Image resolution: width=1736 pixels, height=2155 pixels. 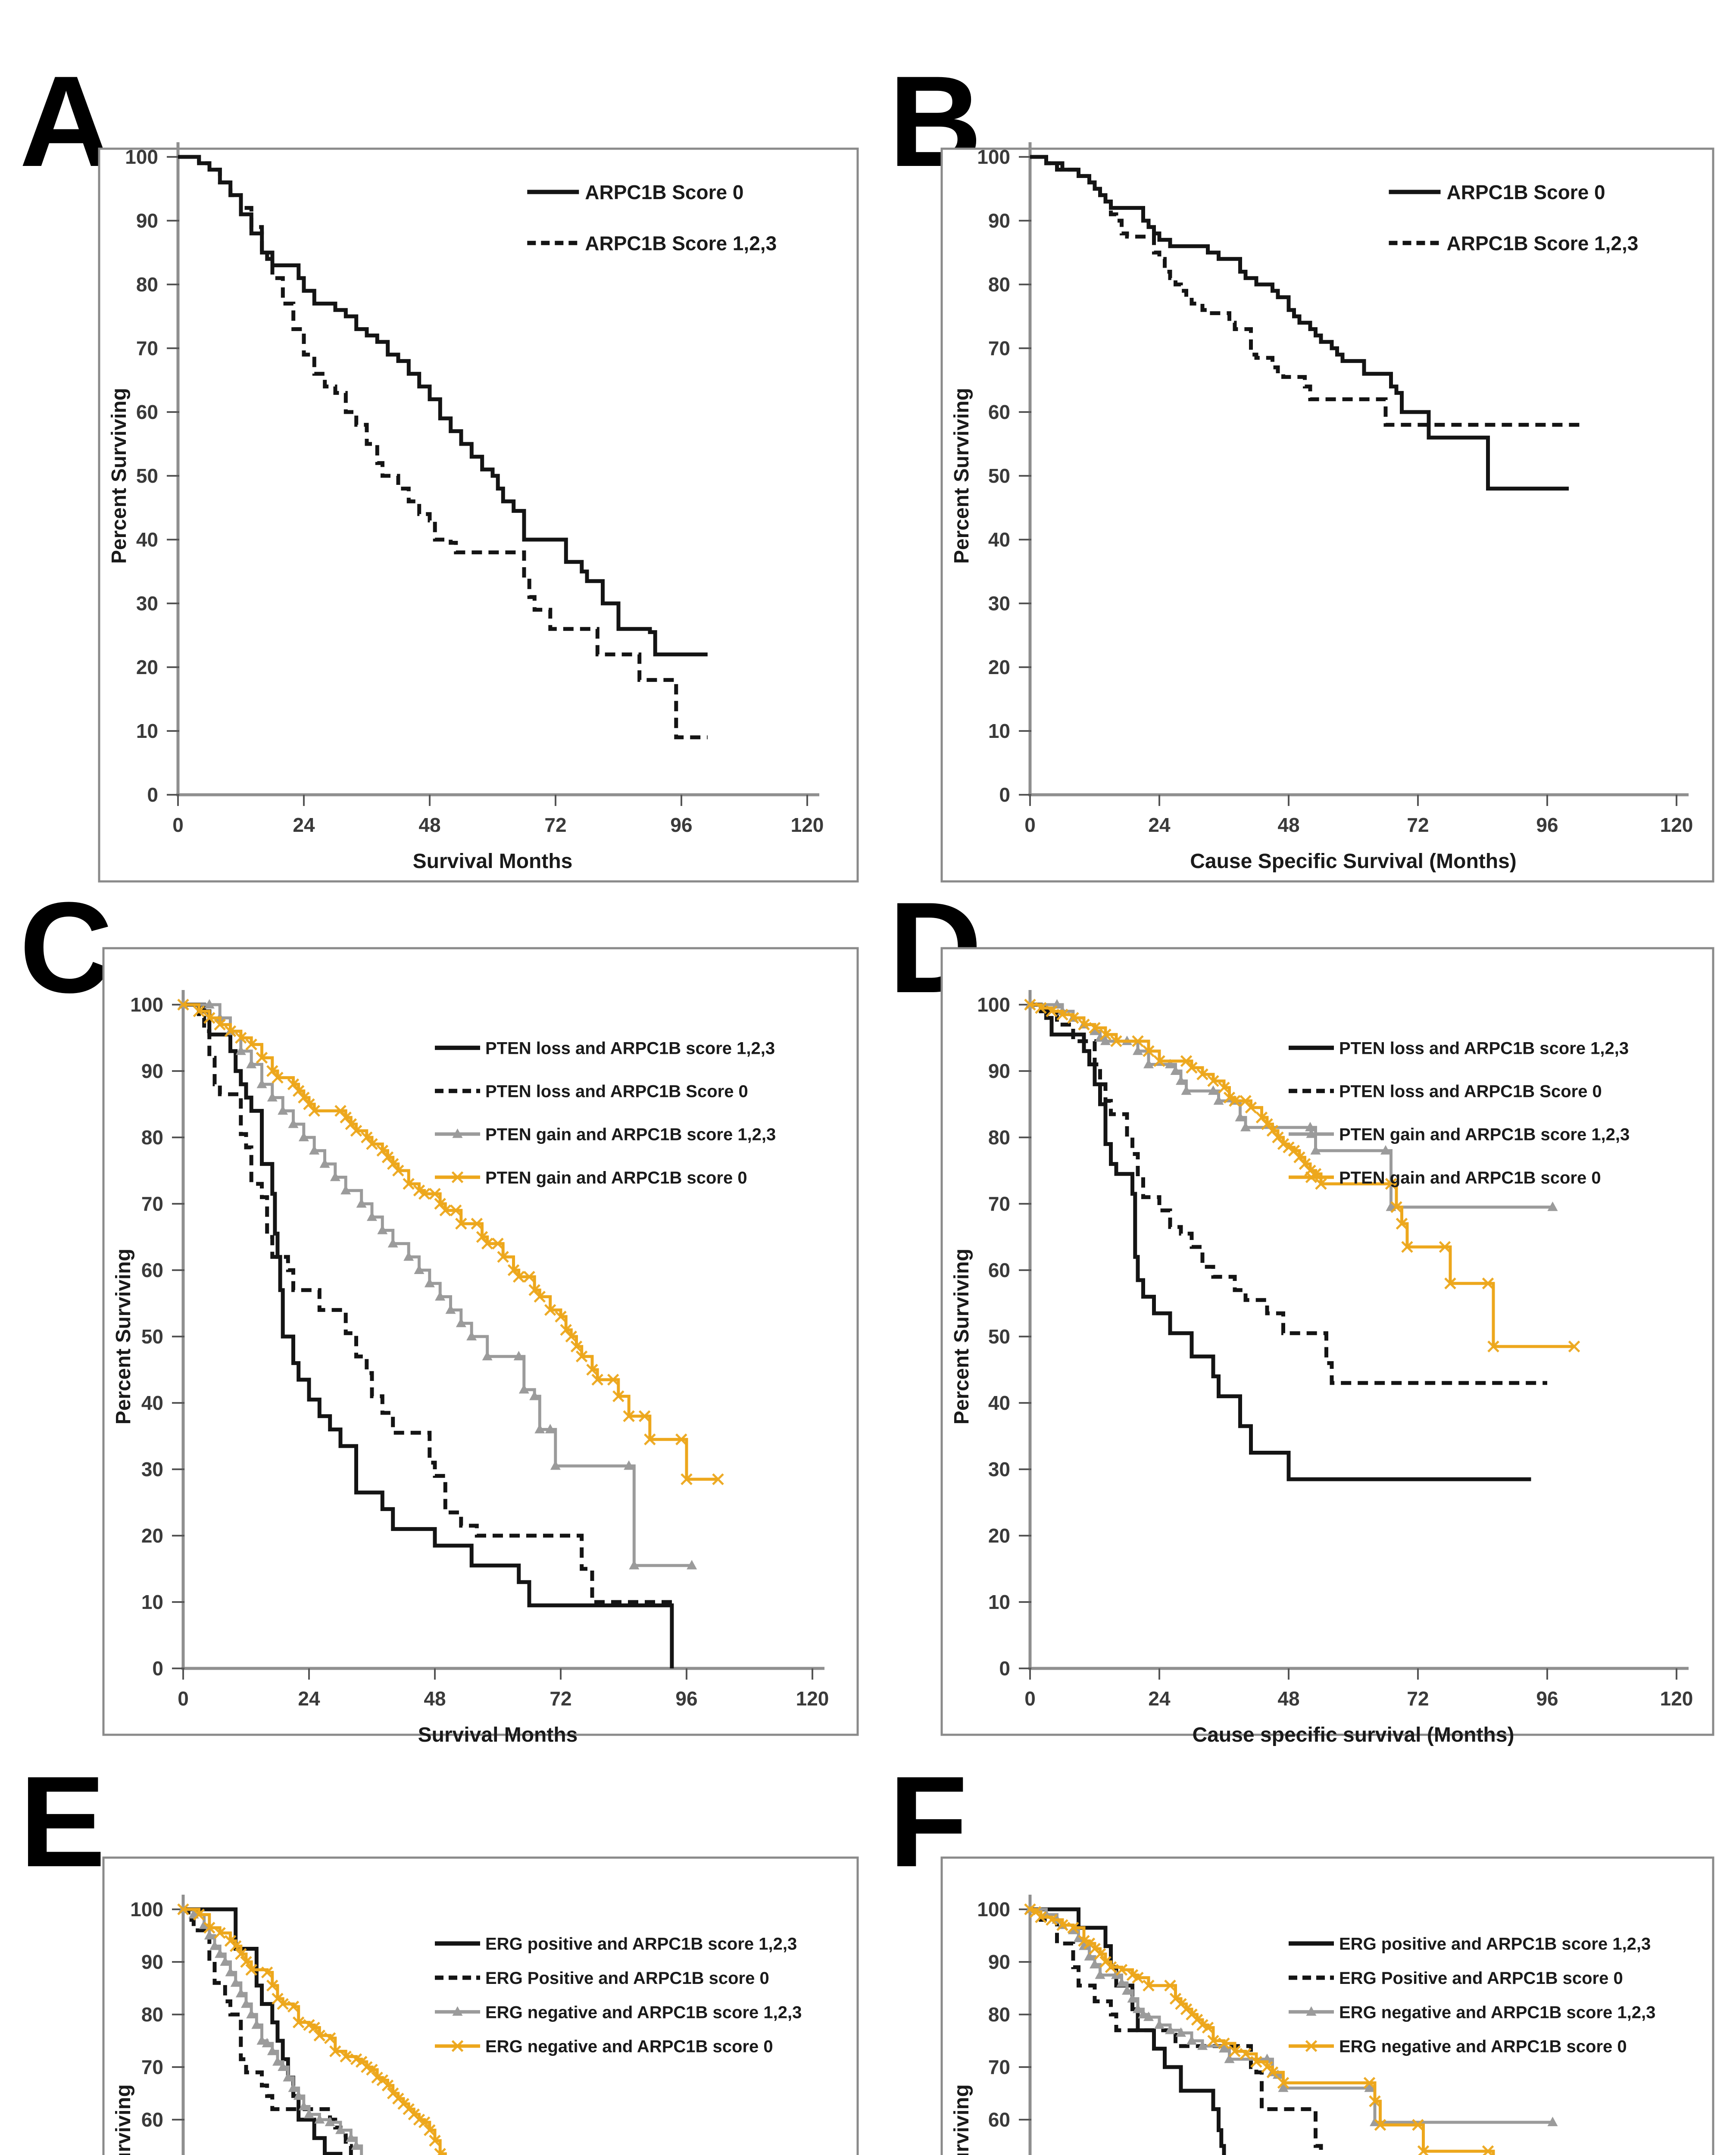 What do you see at coordinates (1353, 861) in the screenshot?
I see `x-axis-title: Cause Specific Survival (Months)` at bounding box center [1353, 861].